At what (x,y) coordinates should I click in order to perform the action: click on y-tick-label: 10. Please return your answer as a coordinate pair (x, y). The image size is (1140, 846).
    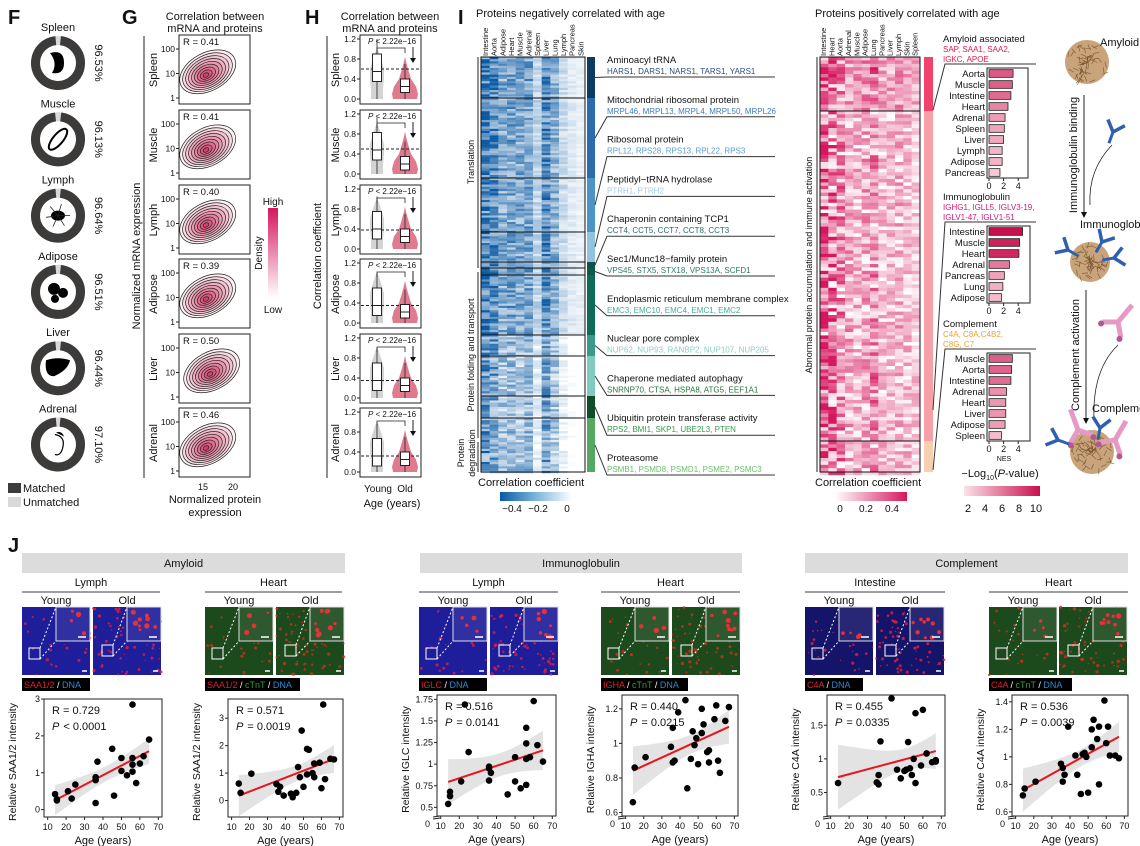
    Looking at the image, I should click on (171, 224).